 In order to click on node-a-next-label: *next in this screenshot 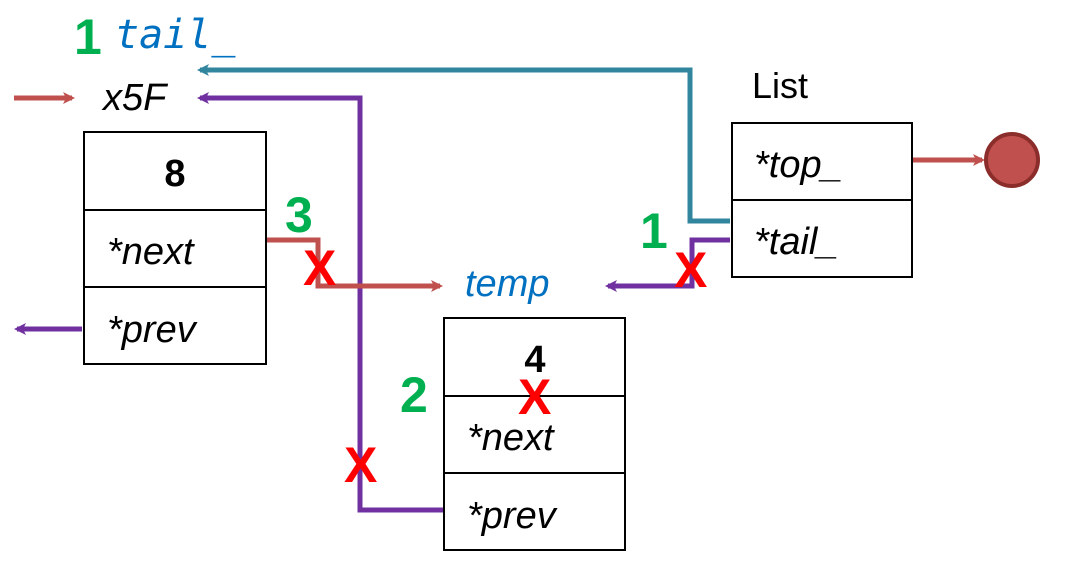, I will do `click(151, 252)`.